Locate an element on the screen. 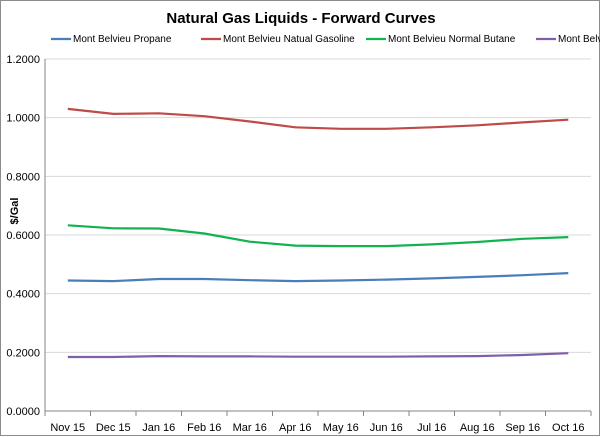 The image size is (600, 437). x-tick-label: Dec 15 is located at coordinates (113, 428).